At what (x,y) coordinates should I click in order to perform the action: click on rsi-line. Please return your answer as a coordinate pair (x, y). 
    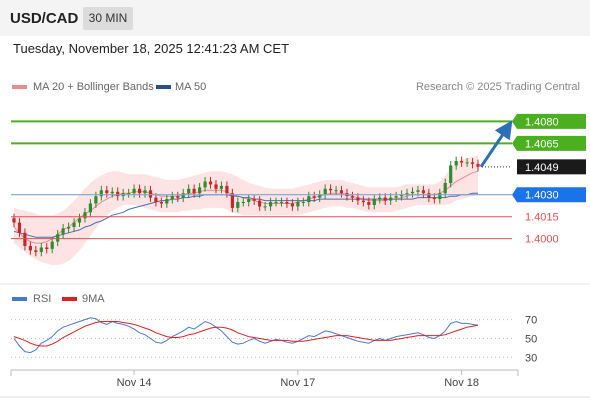
    Looking at the image, I should click on (246, 335).